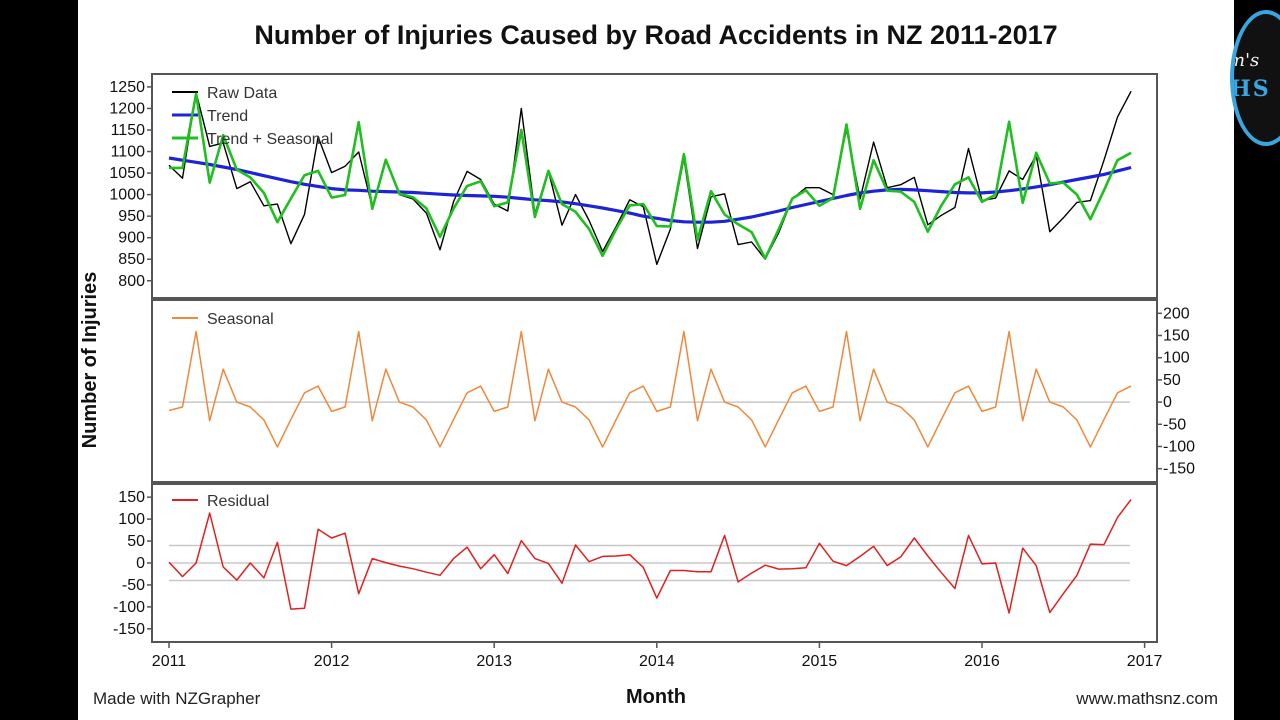  Describe the element at coordinates (820, 661) in the screenshot. I see `x-tick-label: 2015` at that location.